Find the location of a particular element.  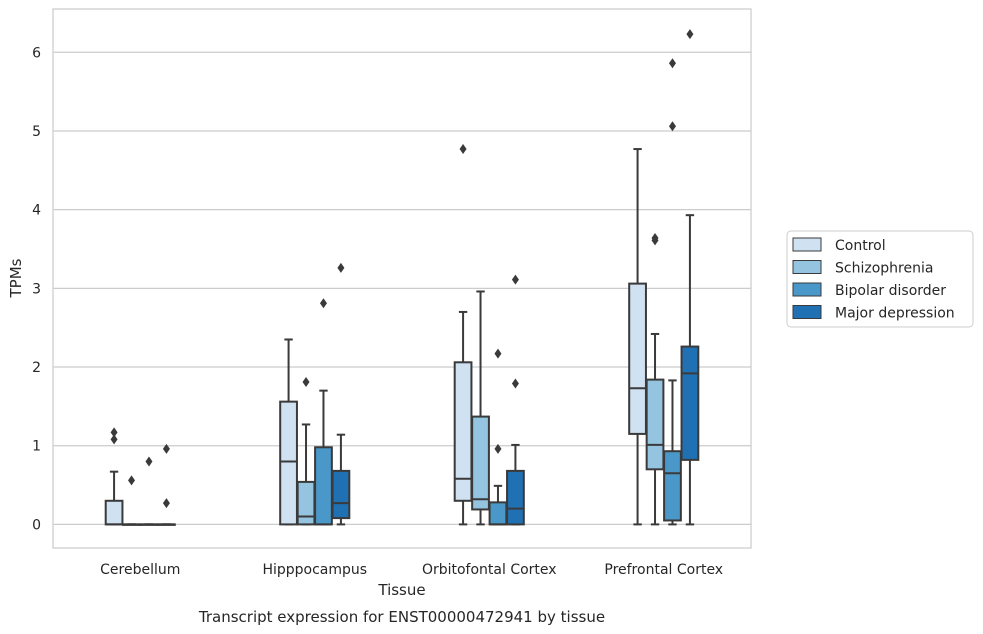

y-tick-label: 5 is located at coordinates (36, 132).